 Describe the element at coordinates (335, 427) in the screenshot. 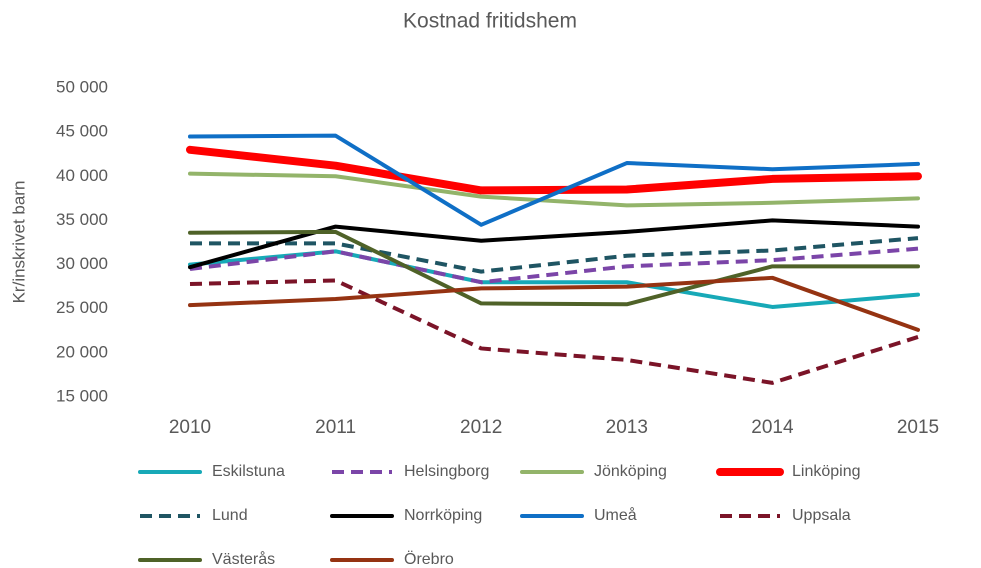

I see `x-tick-label: 2011` at that location.